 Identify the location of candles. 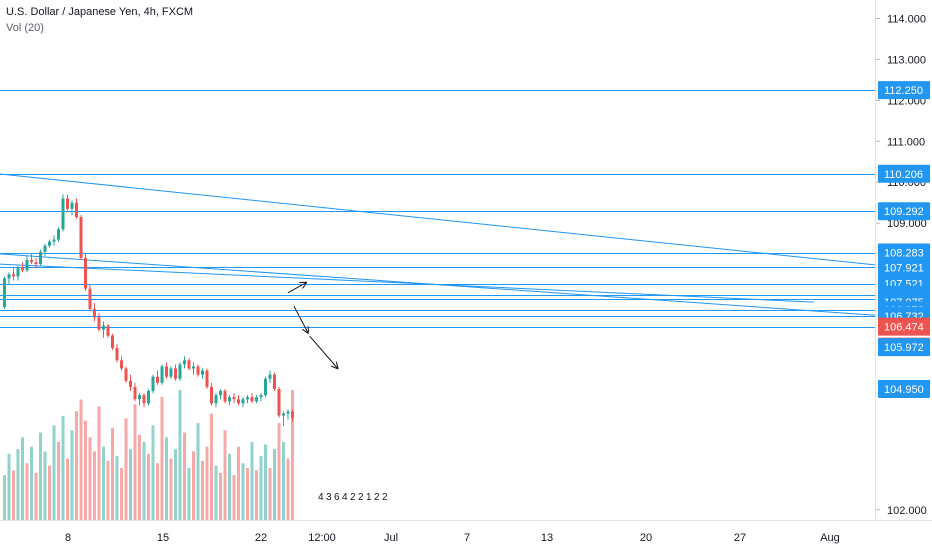
(148, 310).